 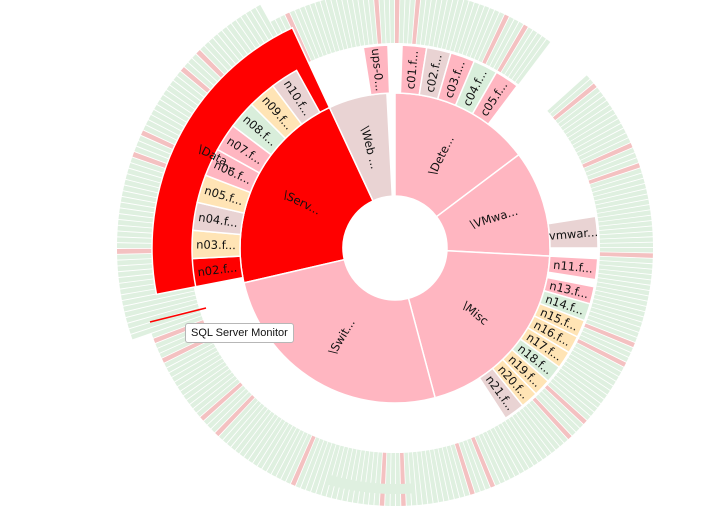 I want to click on segment-vmwar, so click(x=573, y=232).